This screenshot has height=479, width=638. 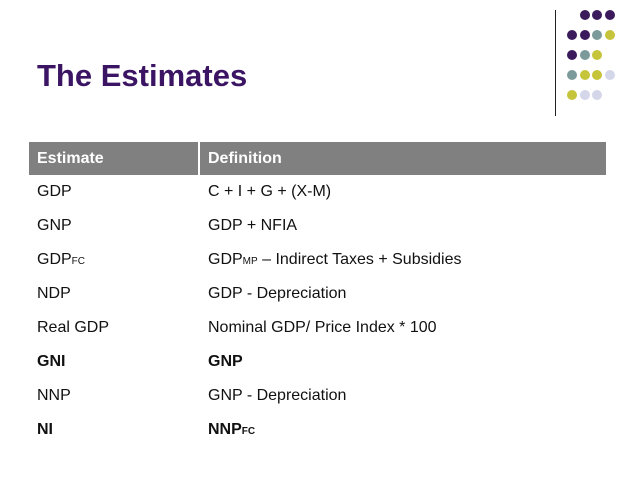 What do you see at coordinates (45, 429) in the screenshot?
I see `estimate-text: NI` at bounding box center [45, 429].